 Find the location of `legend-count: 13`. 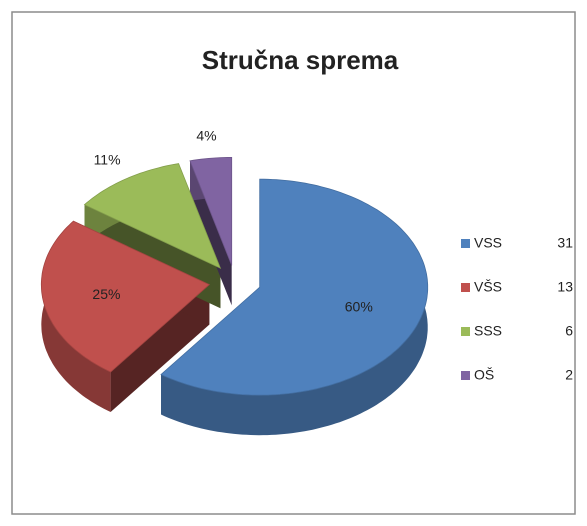

legend-count: 13 is located at coordinates (565, 287).